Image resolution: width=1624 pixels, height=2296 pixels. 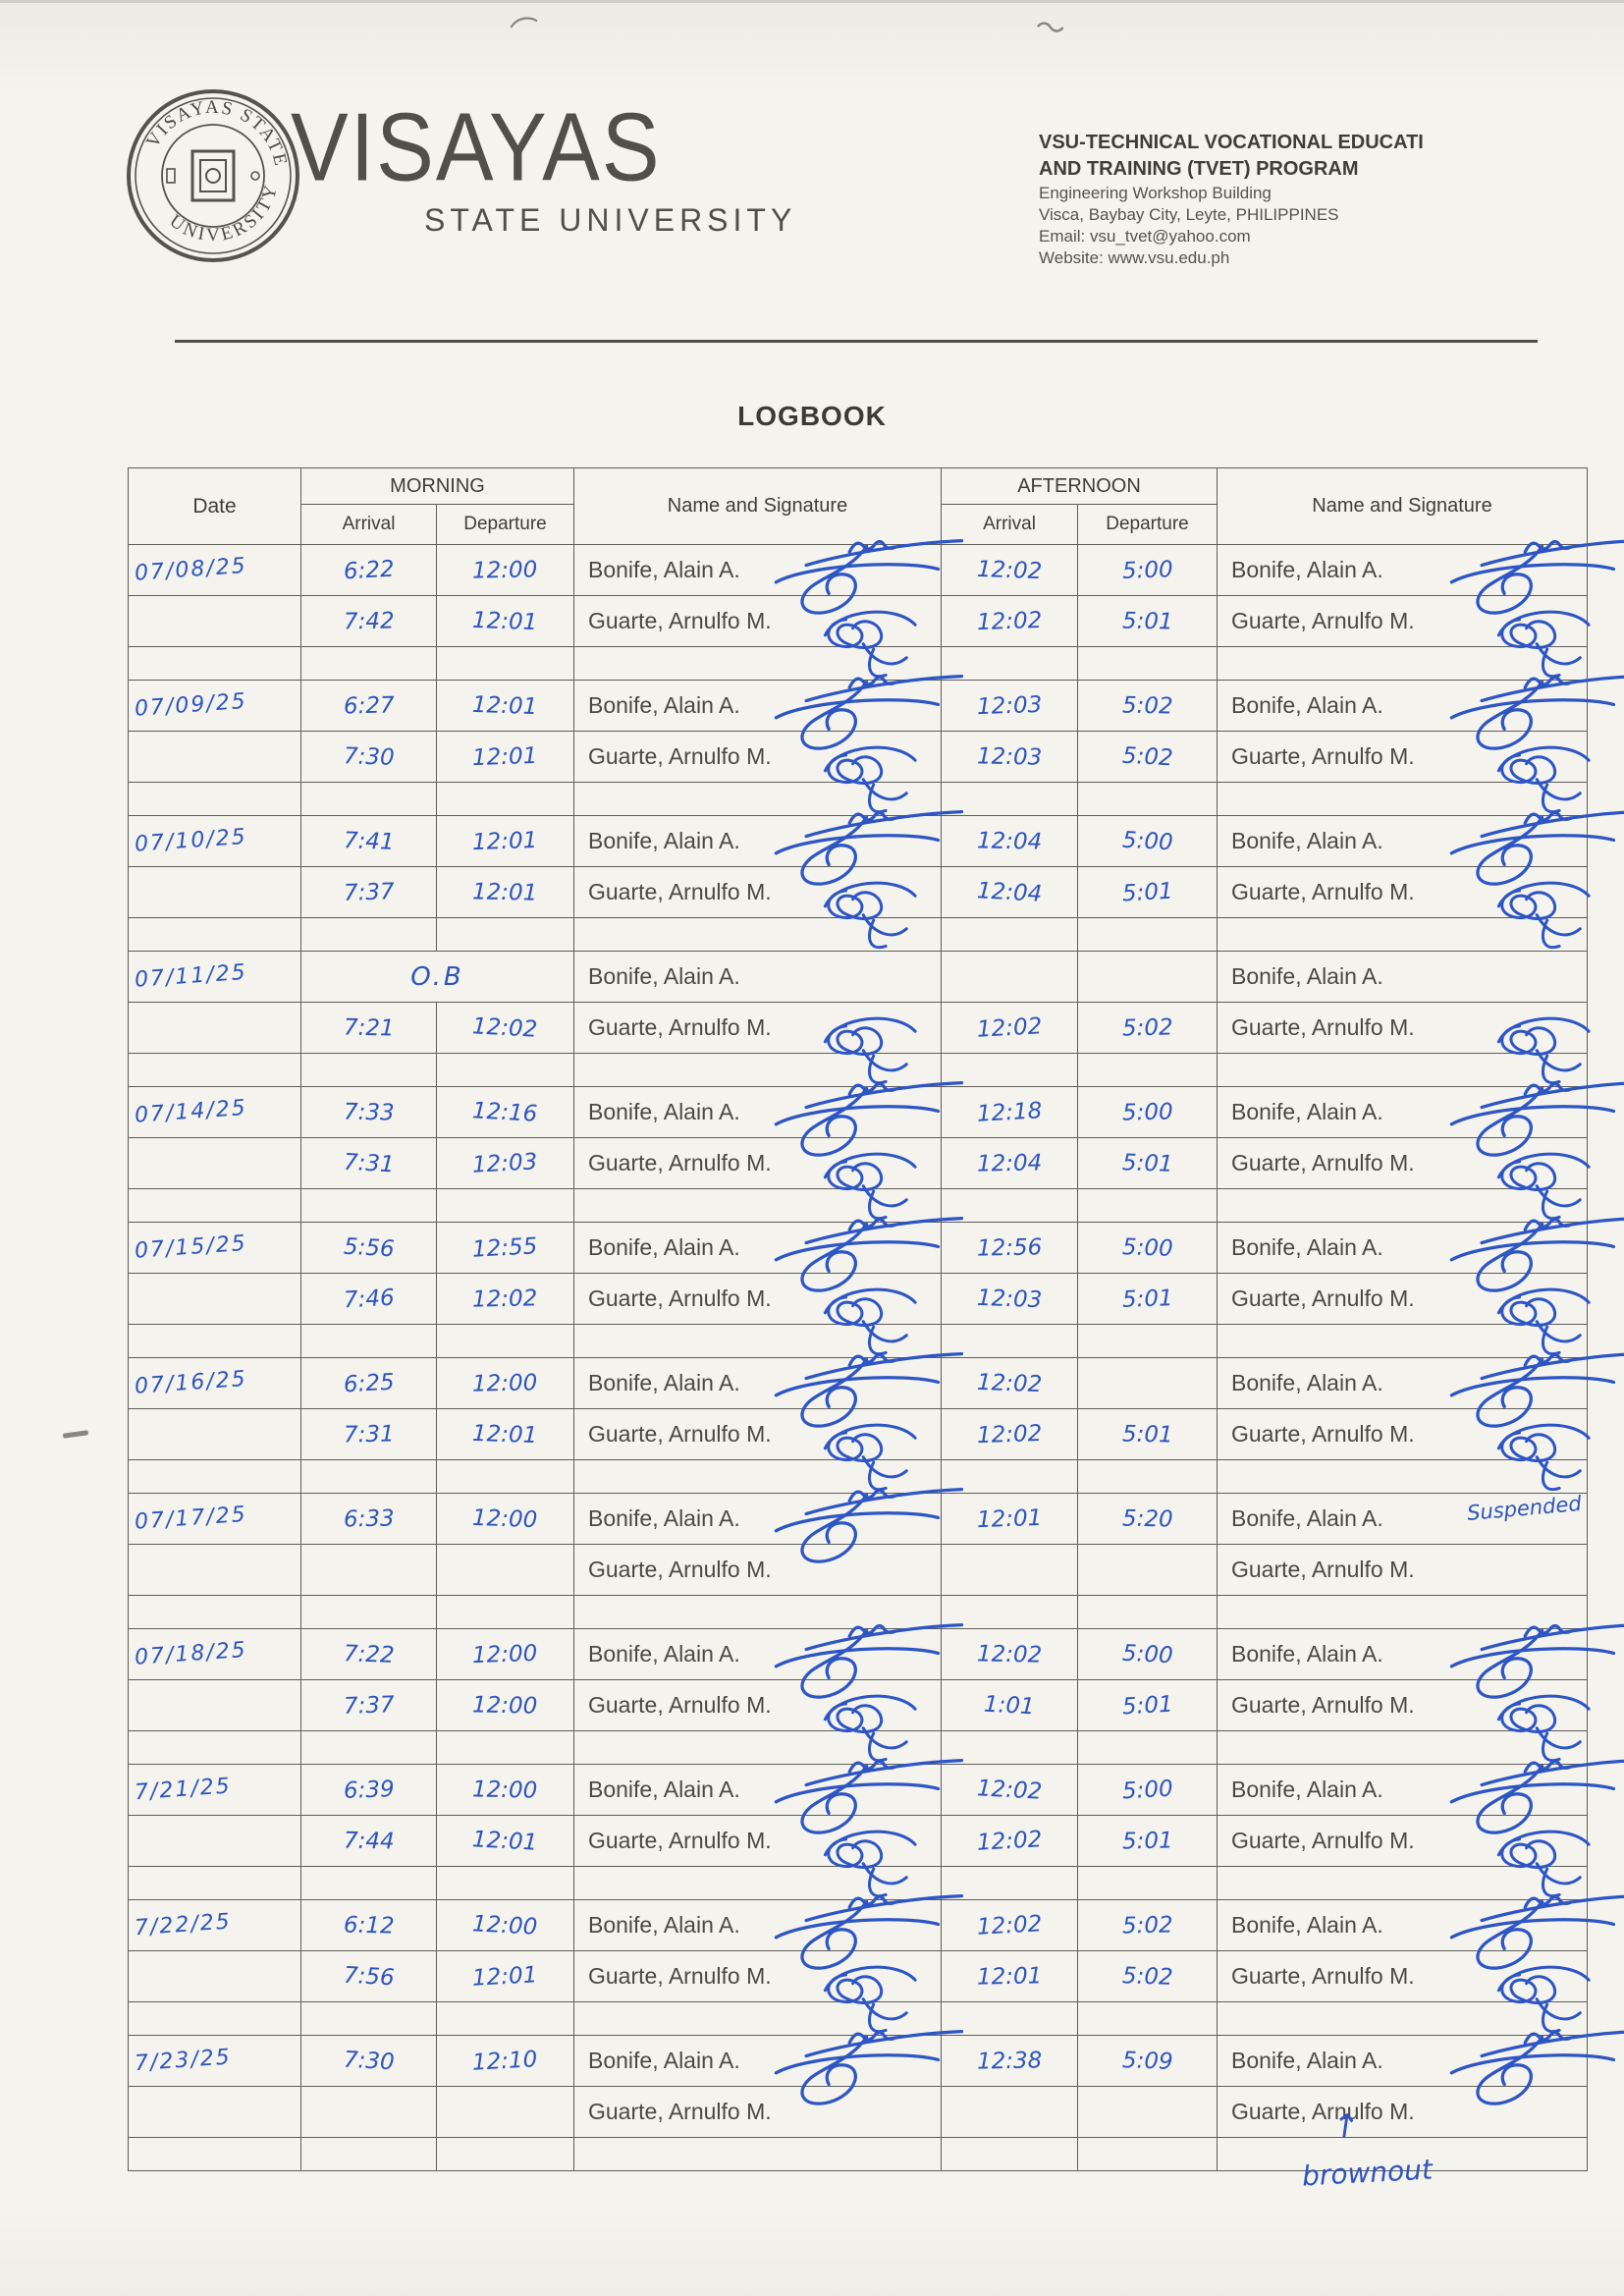 I want to click on date-cell: 07/14/25, so click(x=214, y=1112).